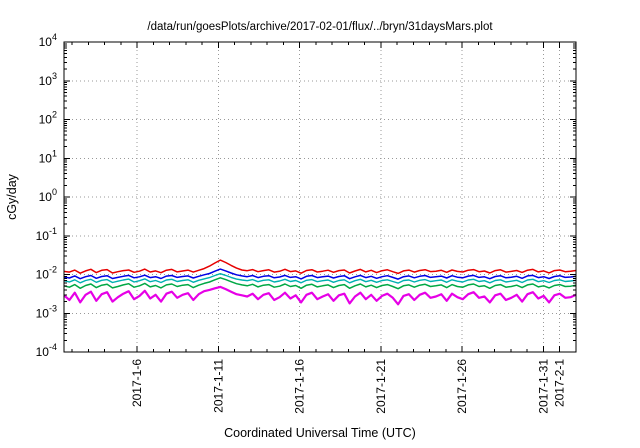 The height and width of the screenshot is (448, 640). I want to click on y-tick-label: 10¹, so click(48, 156).